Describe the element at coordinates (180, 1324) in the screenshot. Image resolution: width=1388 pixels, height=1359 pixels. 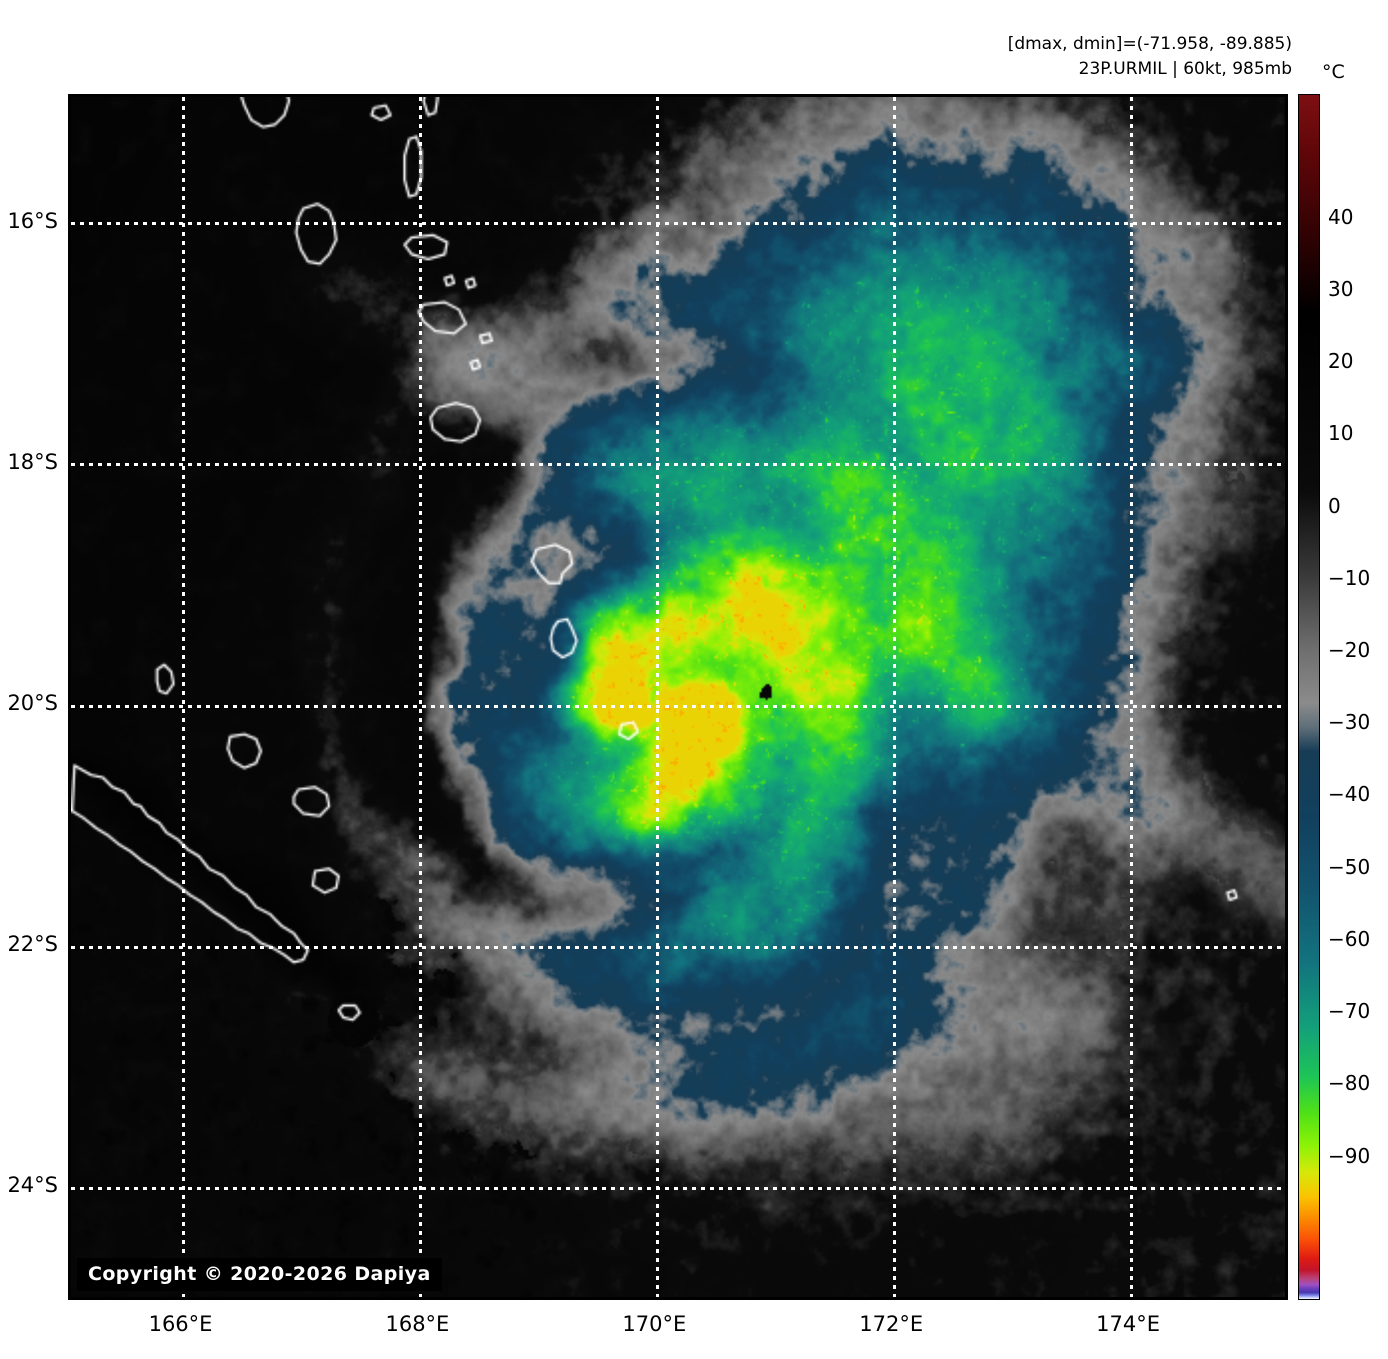
I see `lon-tick-166E: 166°E` at that location.